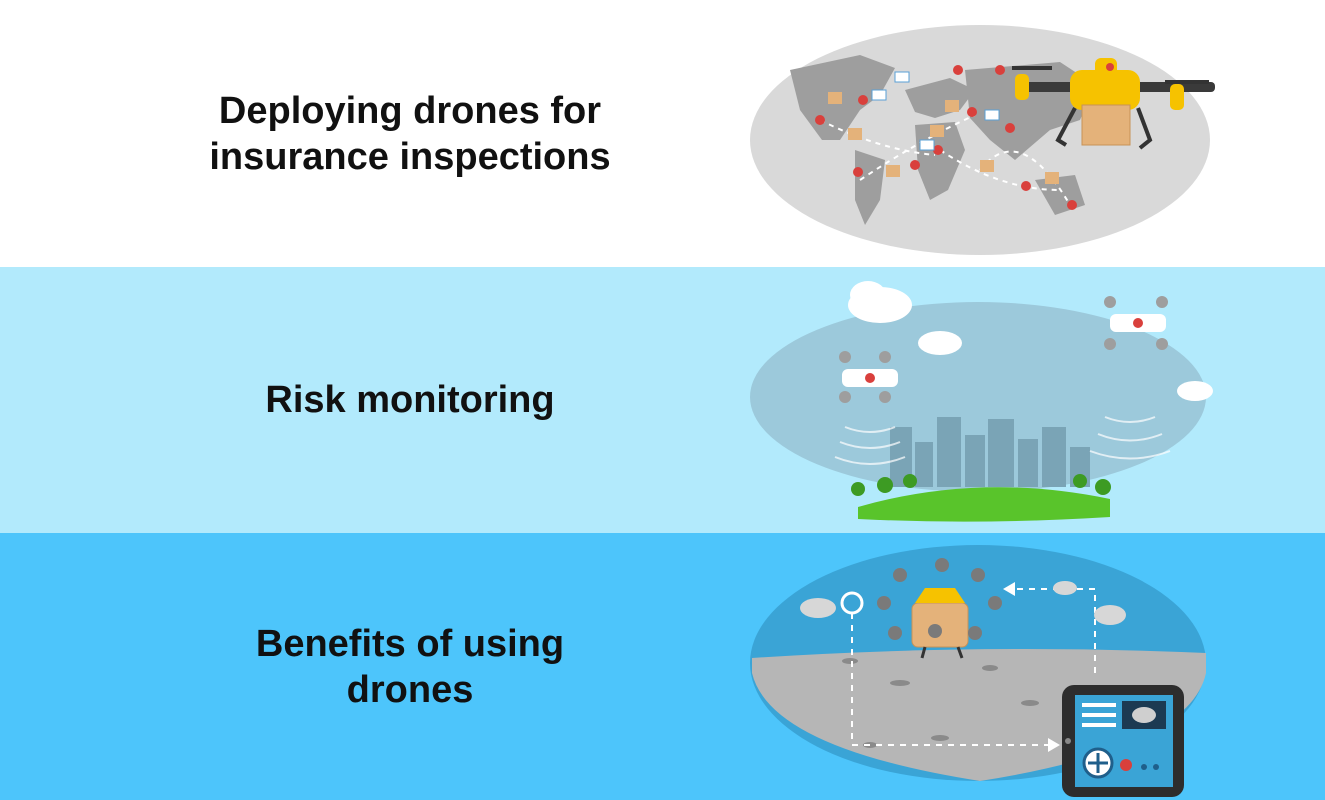 Image resolution: width=1325 pixels, height=800 pixels. Describe the element at coordinates (1123, 741) in the screenshot. I see `tablet-controller-icon` at that location.